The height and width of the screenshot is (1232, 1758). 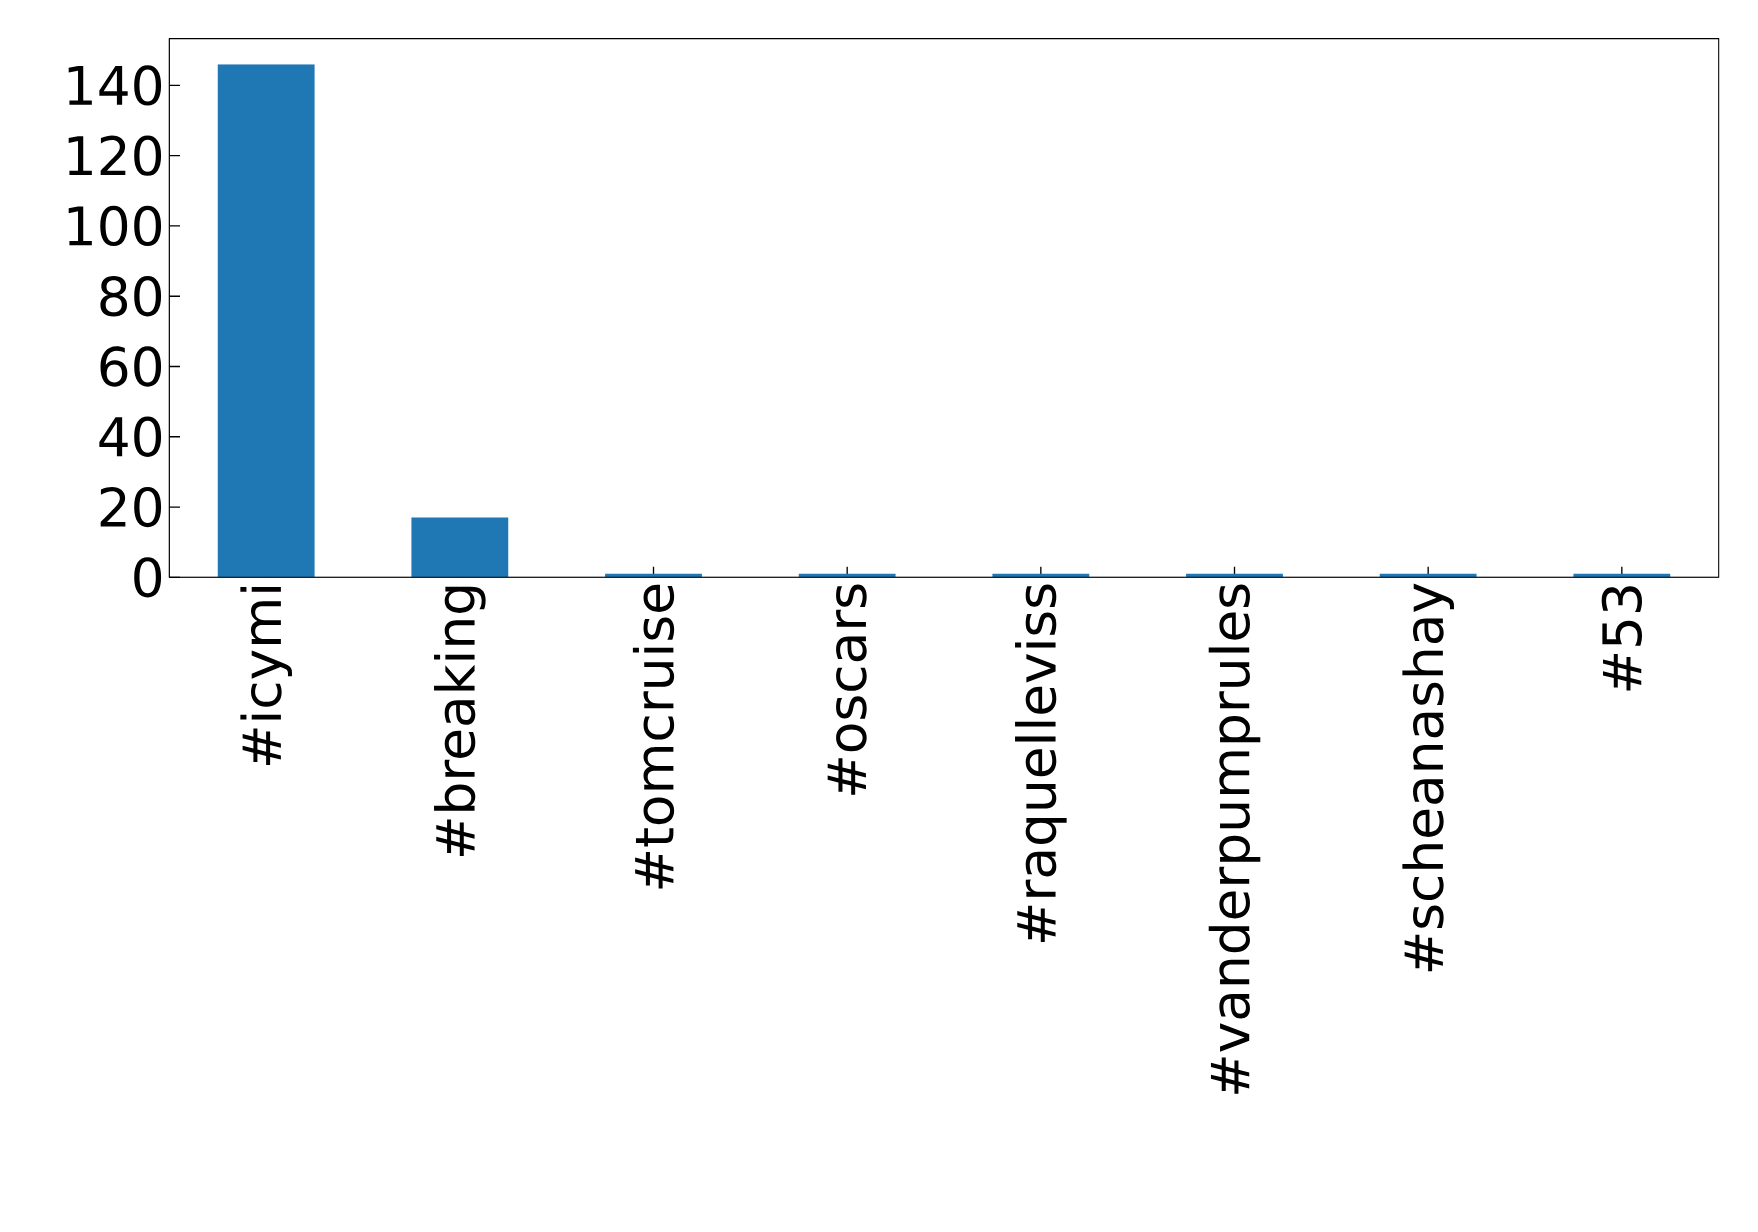 What do you see at coordinates (266, 676) in the screenshot?
I see `x-tick-label: #icymi` at bounding box center [266, 676].